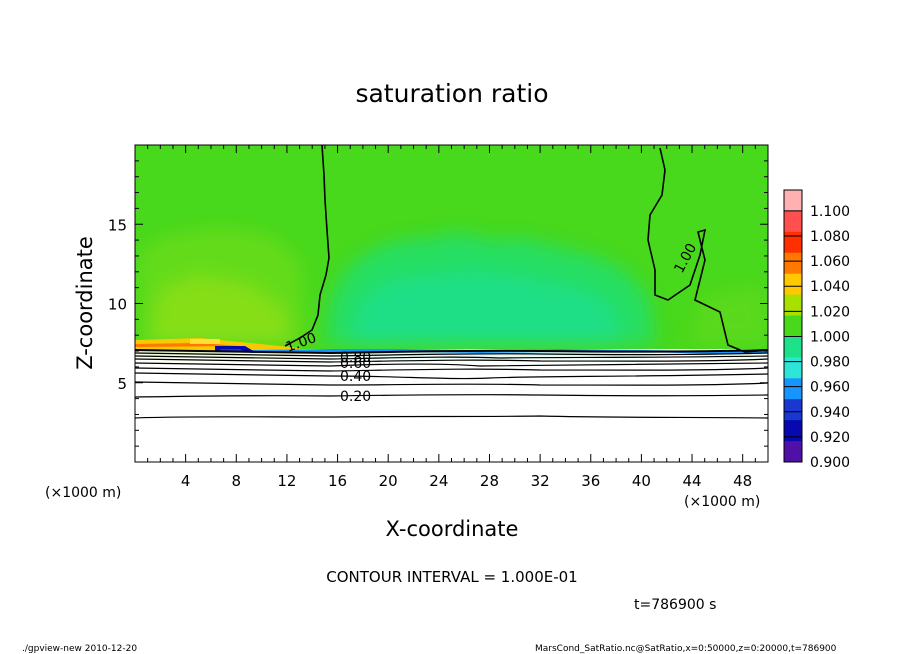 This screenshot has height=654, width=904. Describe the element at coordinates (286, 481) in the screenshot. I see `x-tick-label: 12` at that location.